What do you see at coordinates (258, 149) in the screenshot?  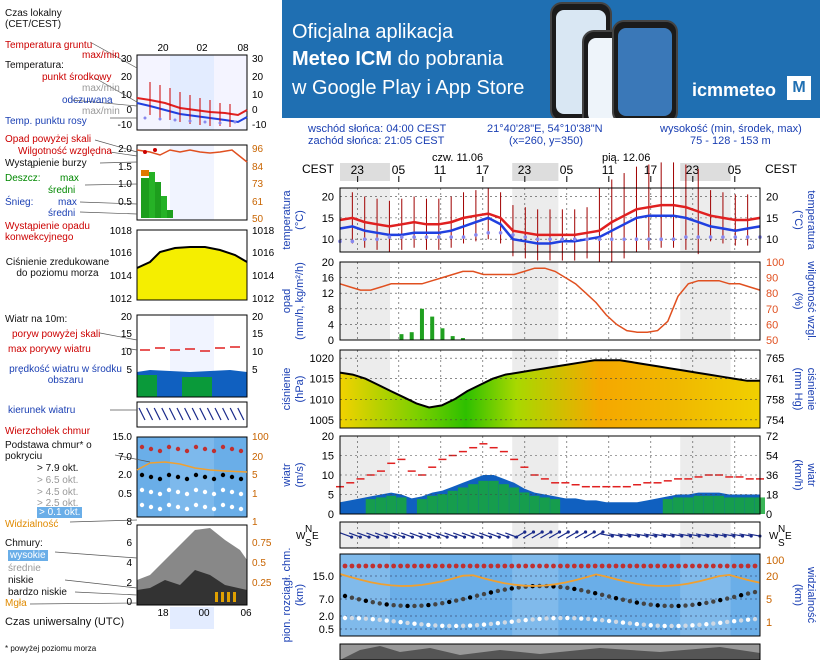 I see `legend-humidity-rtick: 96` at bounding box center [258, 149].